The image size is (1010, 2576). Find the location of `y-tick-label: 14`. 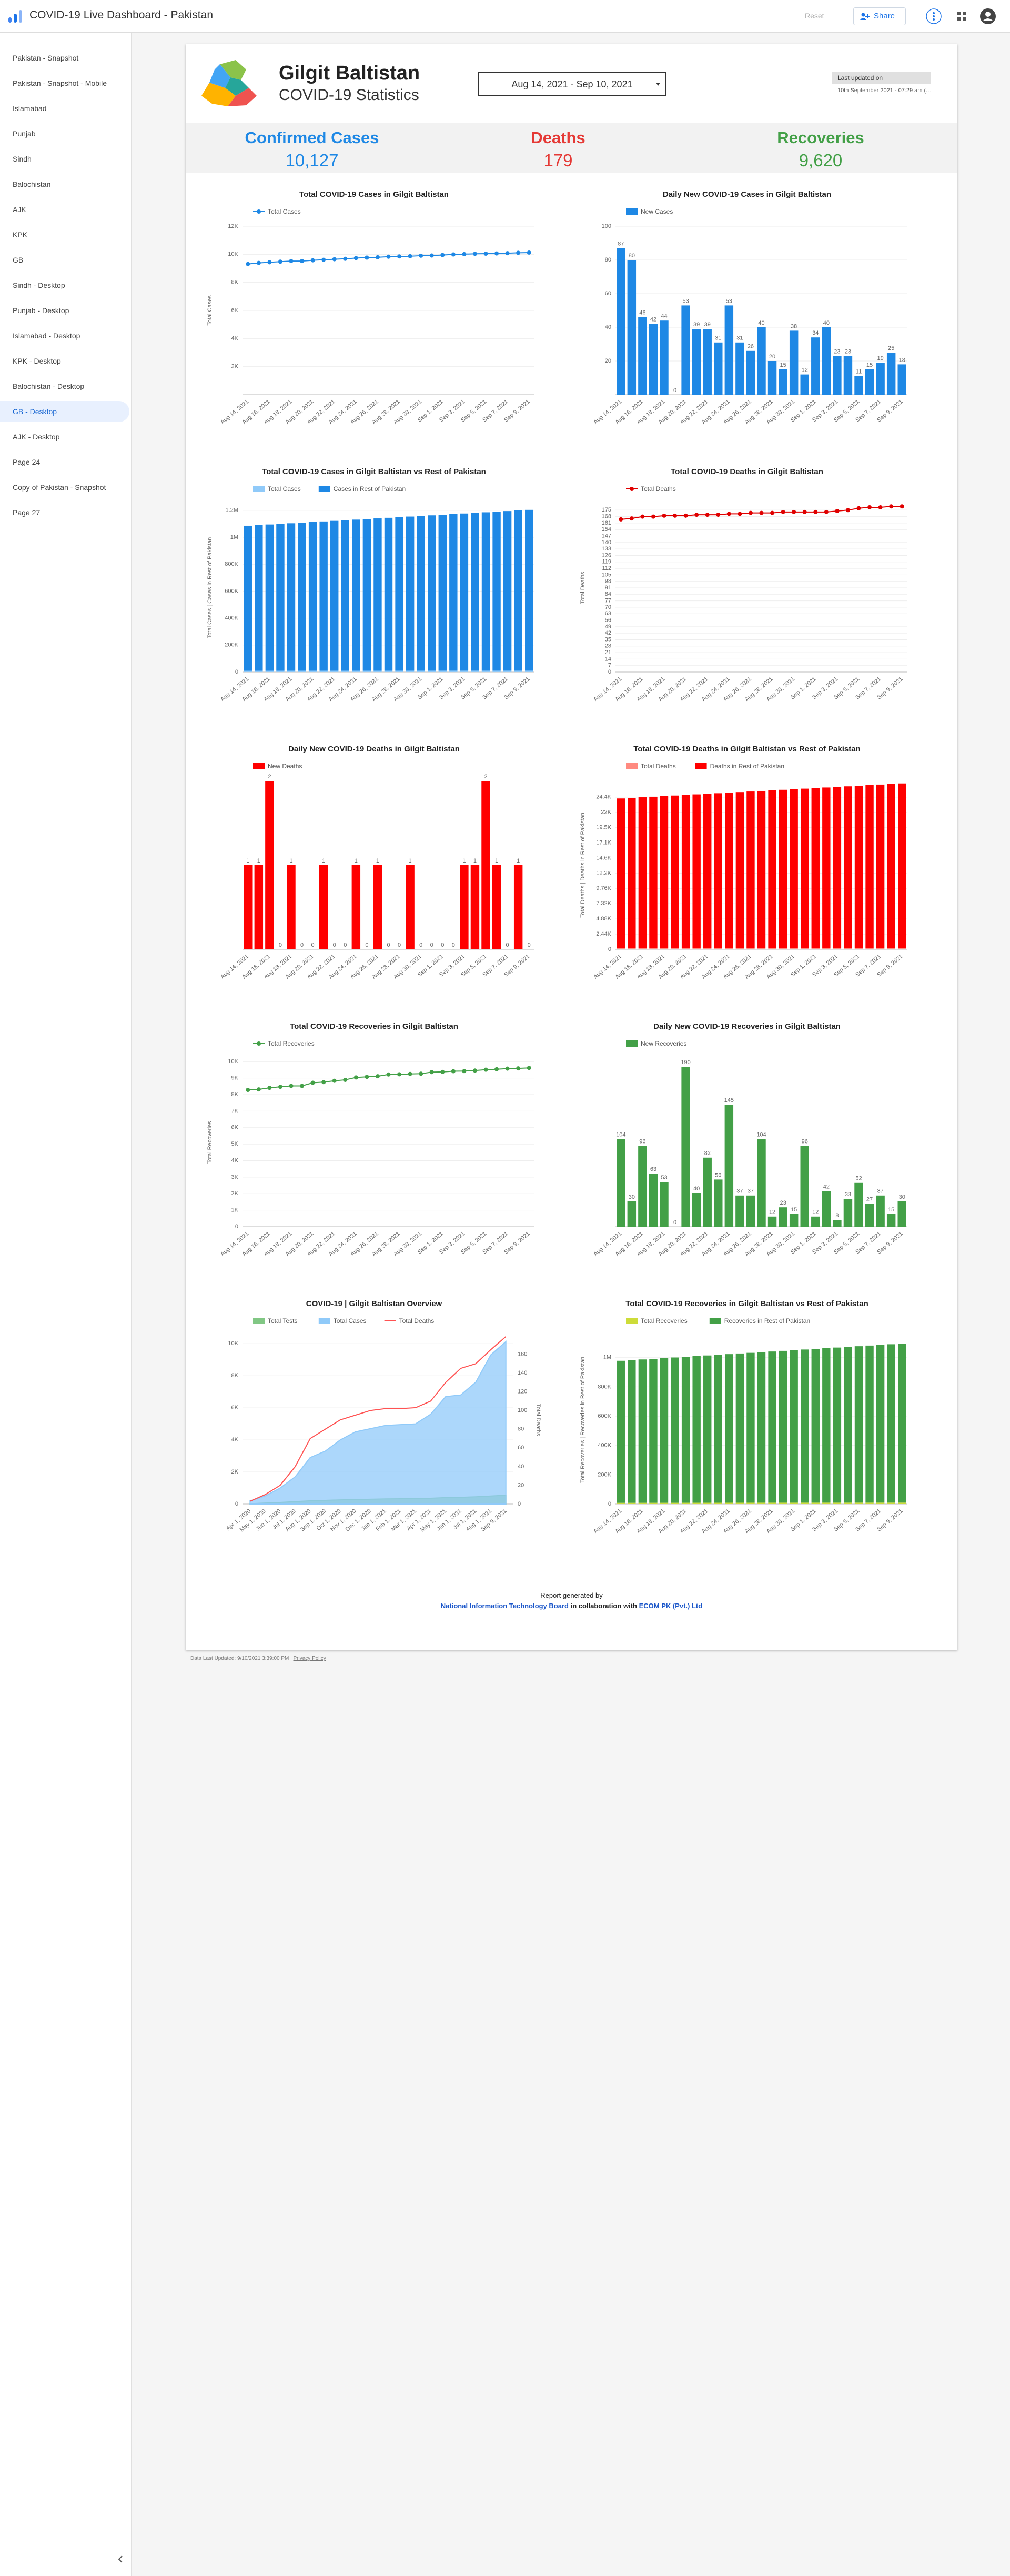

y-tick-label: 14 is located at coordinates (608, 659).